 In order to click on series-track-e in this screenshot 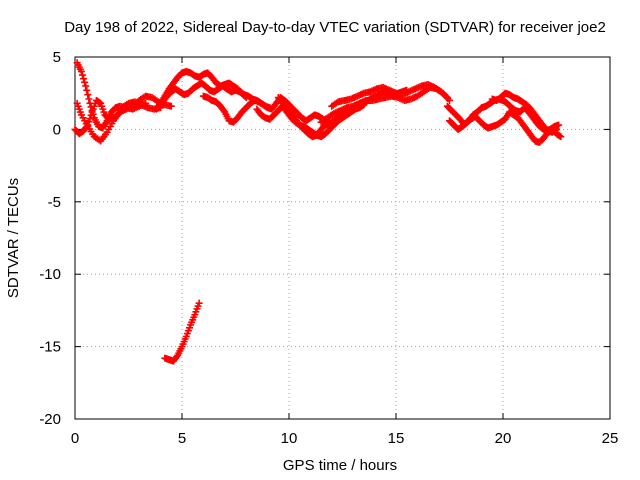, I will do `click(214, 95)`.